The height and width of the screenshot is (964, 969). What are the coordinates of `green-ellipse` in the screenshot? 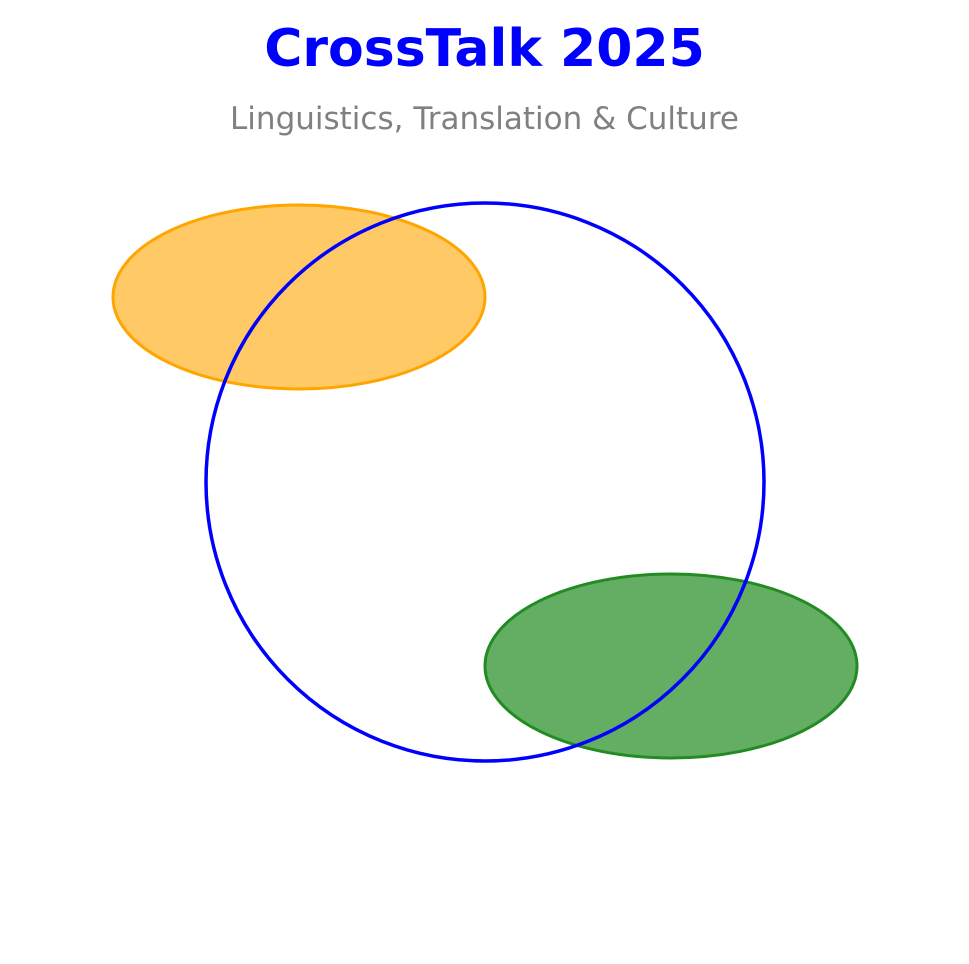 It's located at (671, 666).